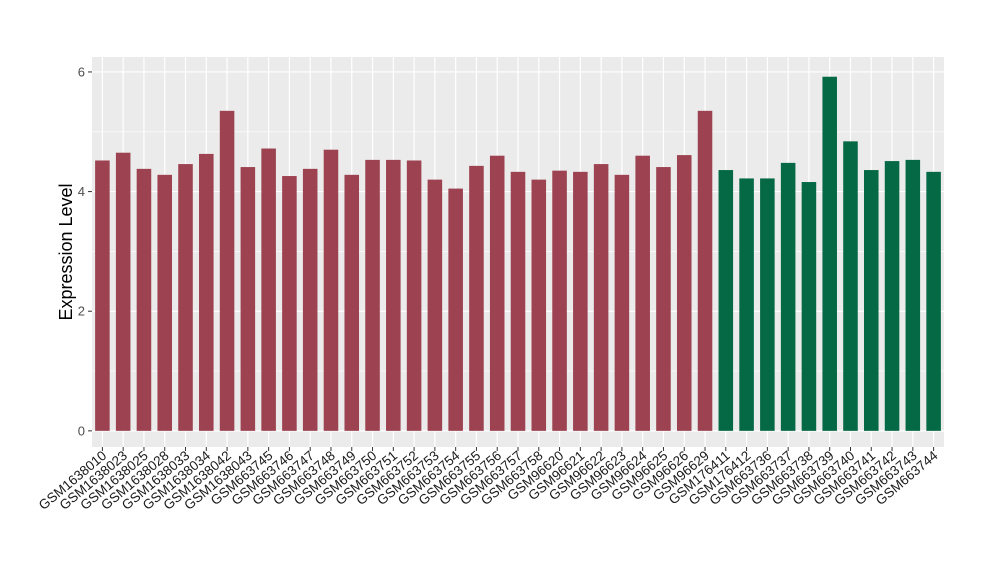 This screenshot has height=585, width=1000. Describe the element at coordinates (726, 300) in the screenshot. I see `bar-GSM176411` at that location.